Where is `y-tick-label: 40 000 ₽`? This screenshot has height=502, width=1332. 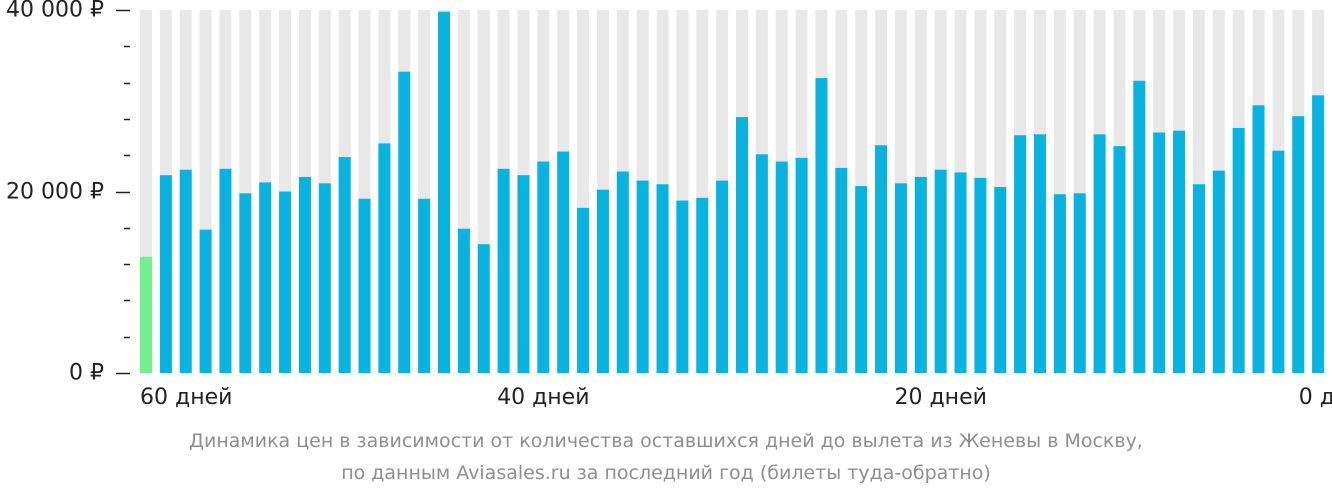
y-tick-label: 40 000 ₽ is located at coordinates (55, 11).